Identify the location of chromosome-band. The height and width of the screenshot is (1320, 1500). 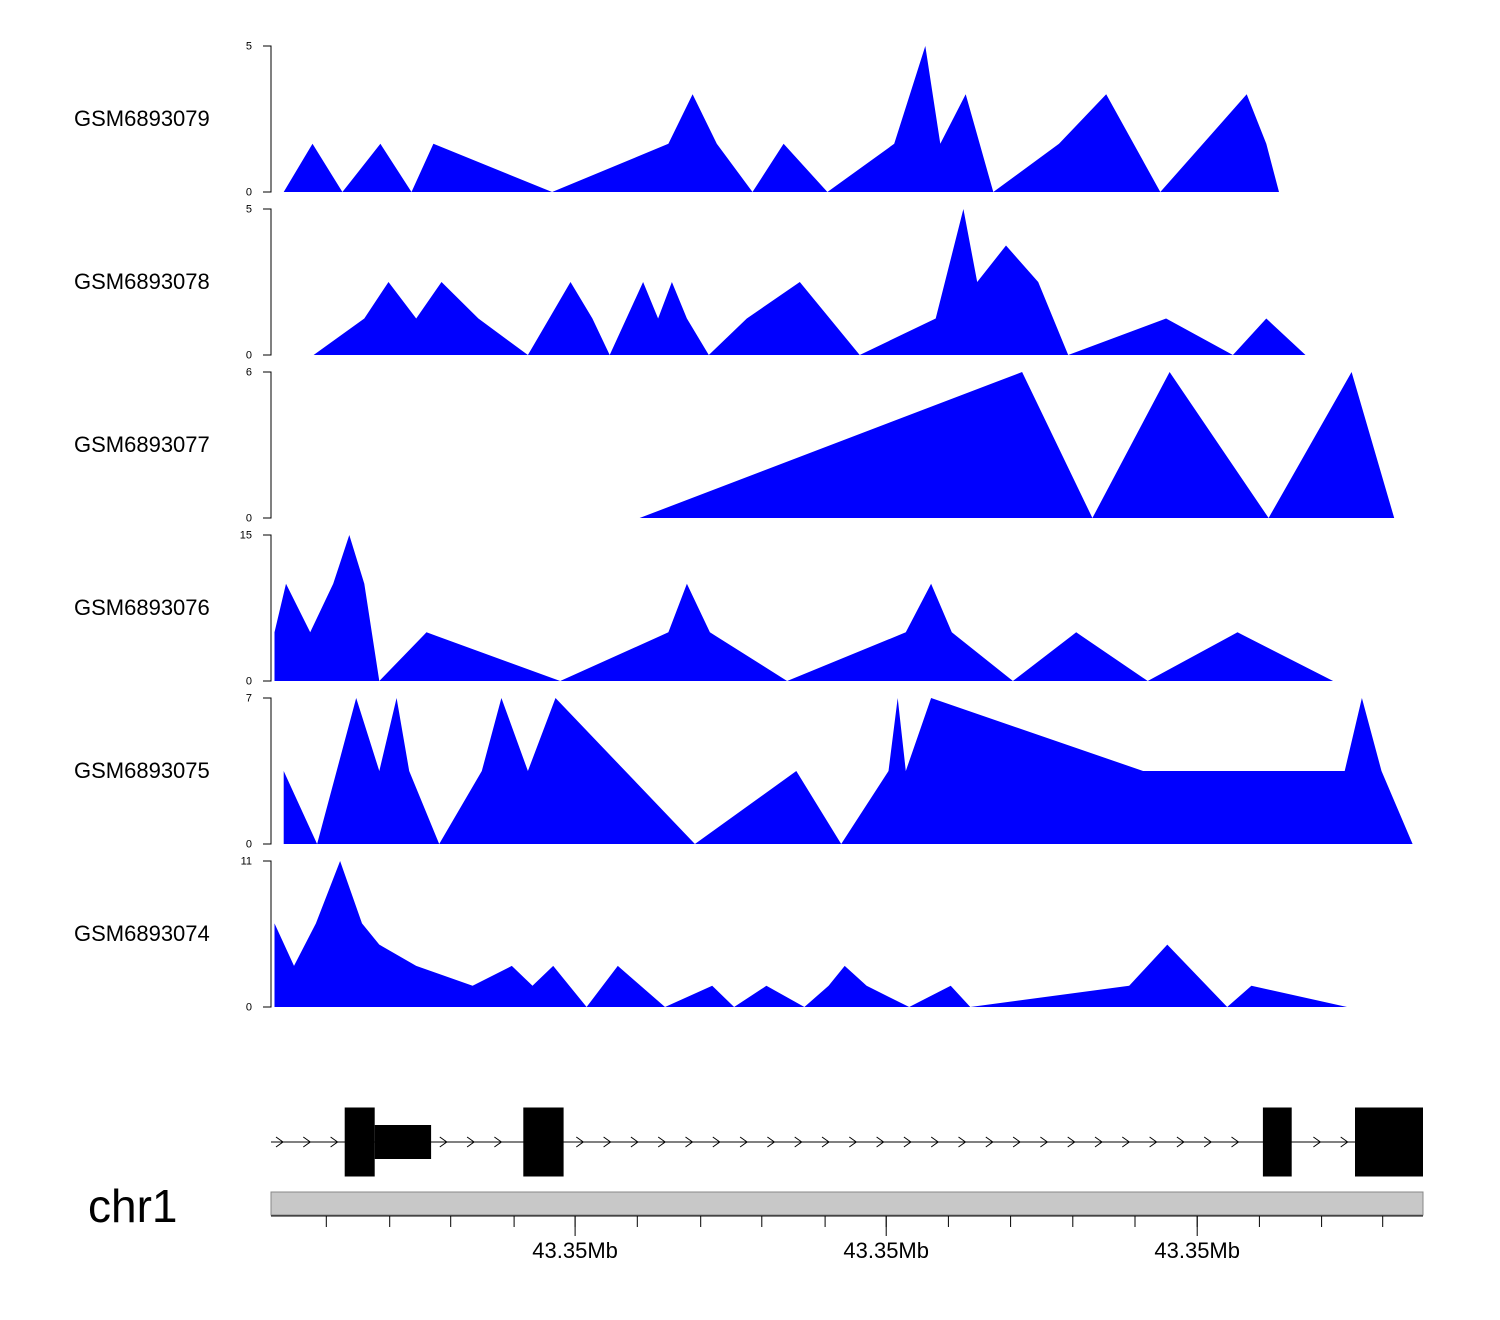
(847, 1203).